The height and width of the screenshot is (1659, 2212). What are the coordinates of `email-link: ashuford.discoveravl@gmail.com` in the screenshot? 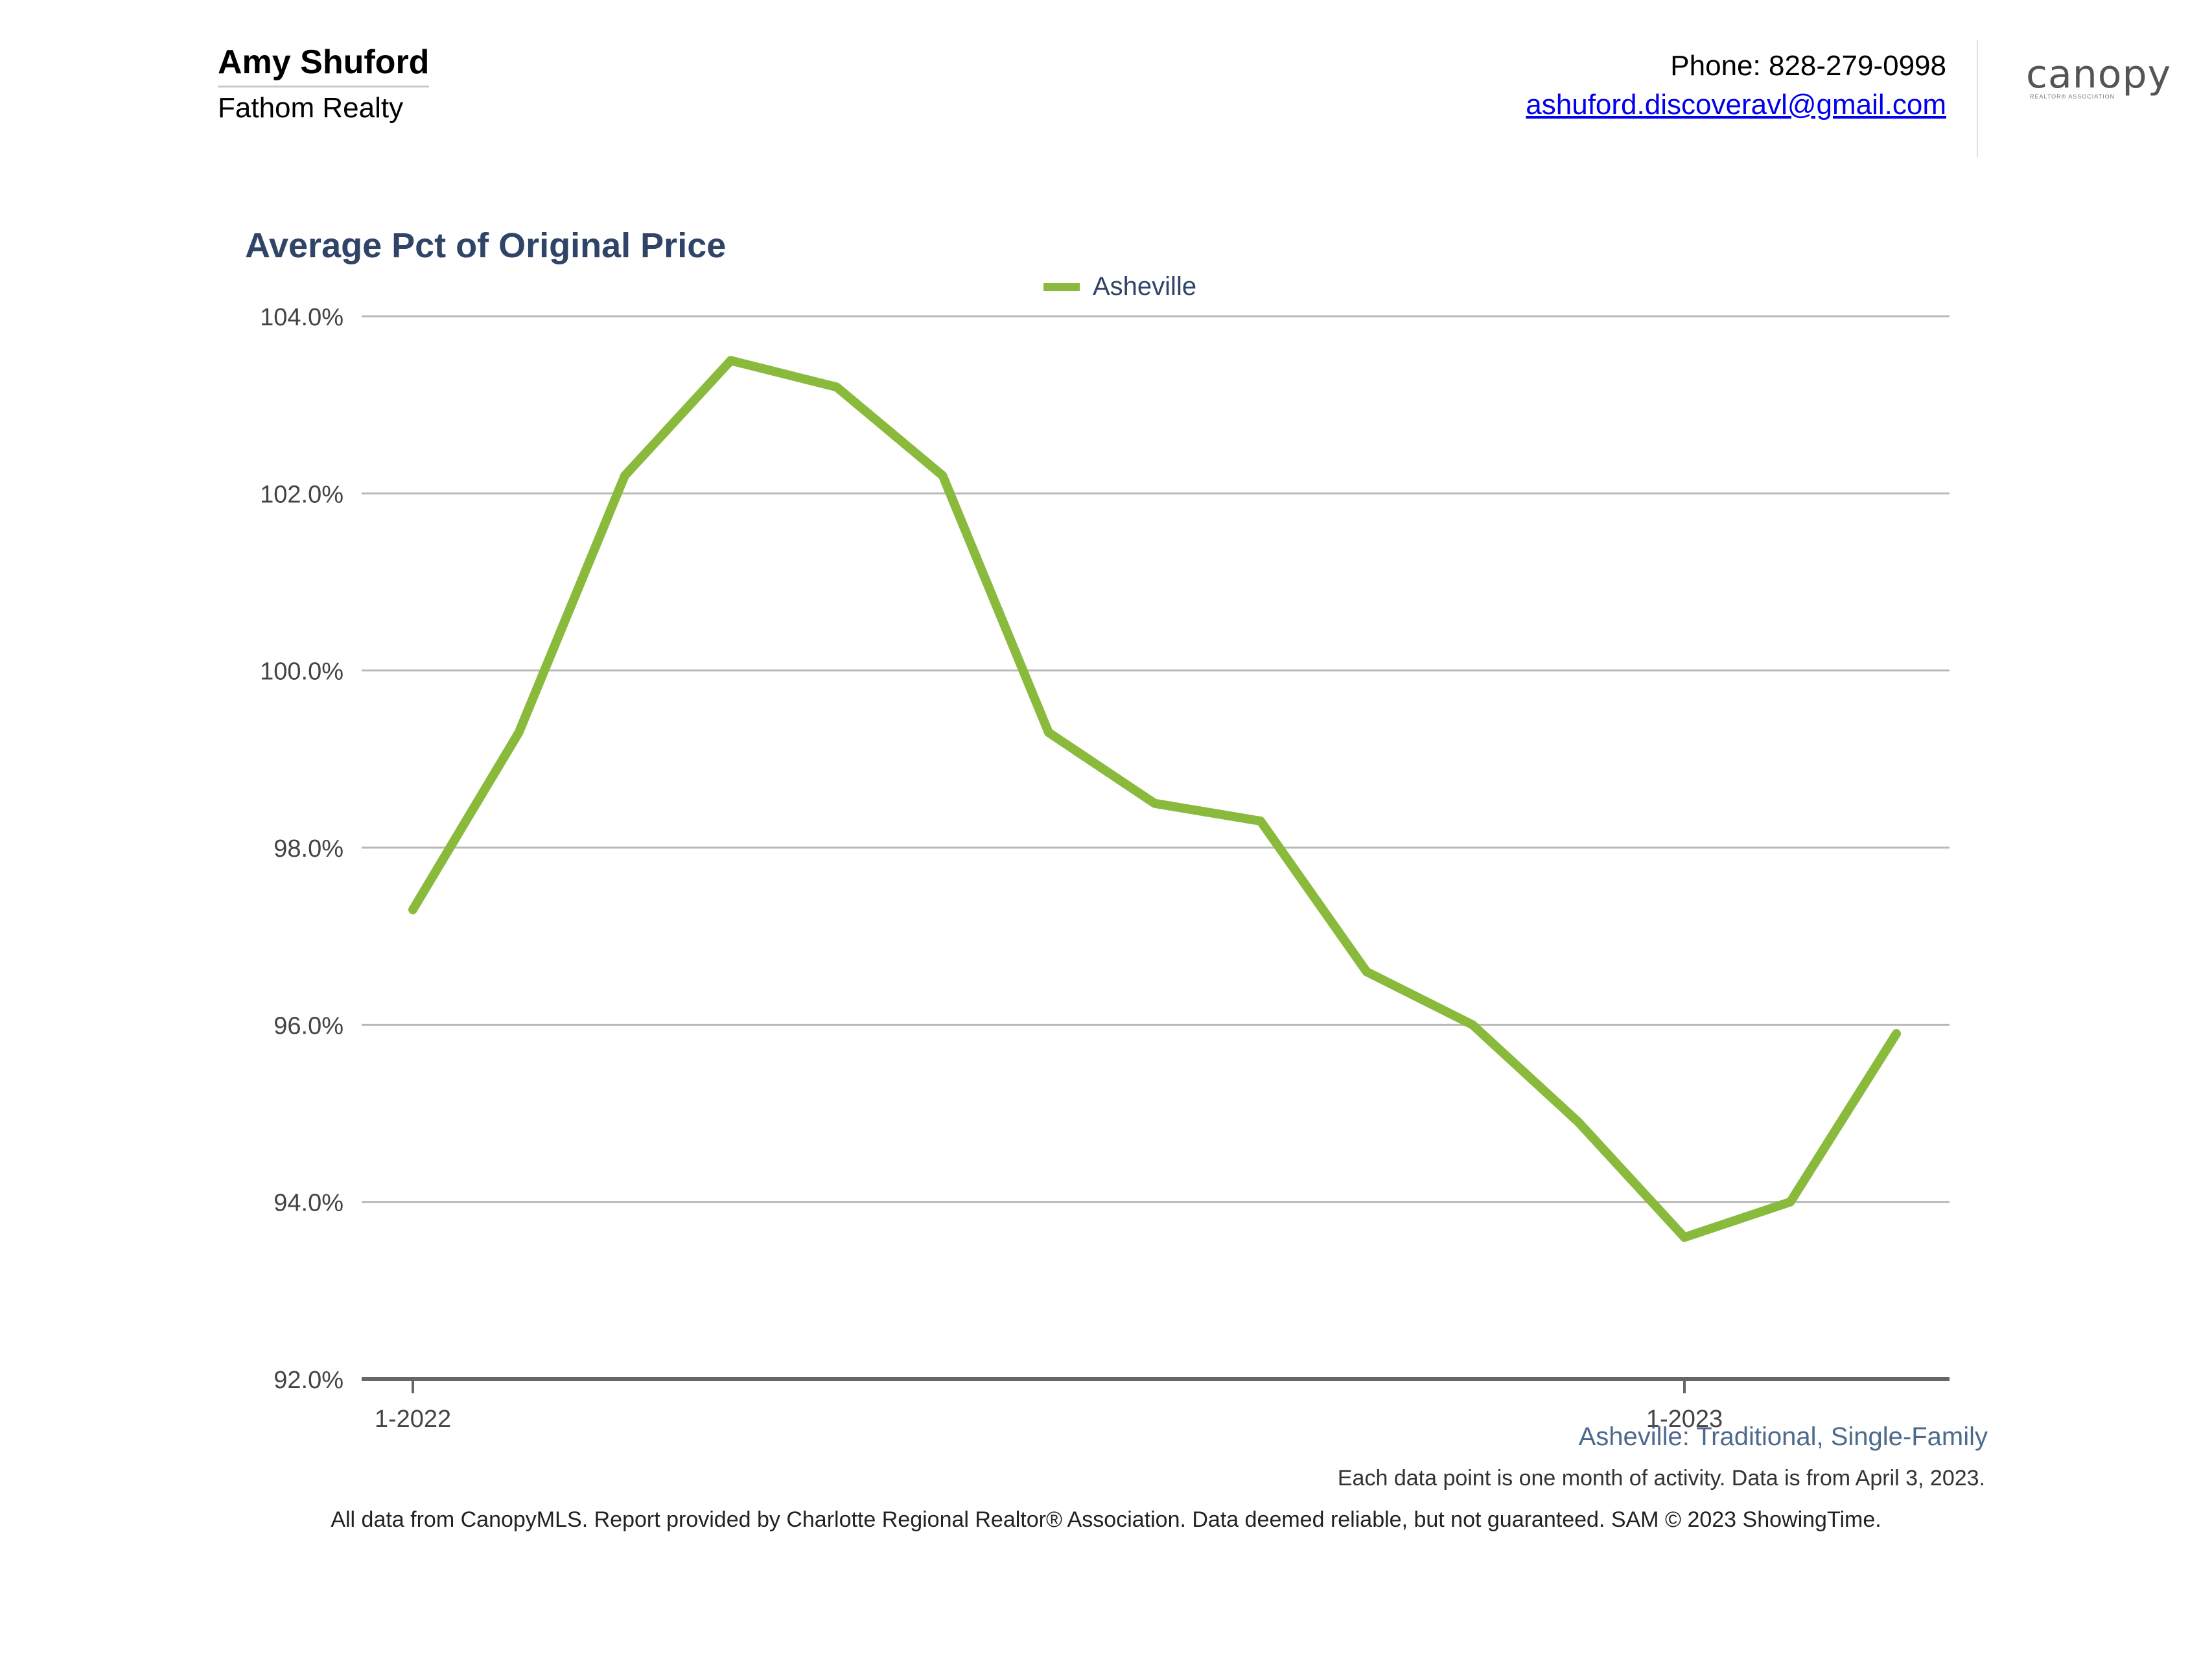 It's located at (1736, 105).